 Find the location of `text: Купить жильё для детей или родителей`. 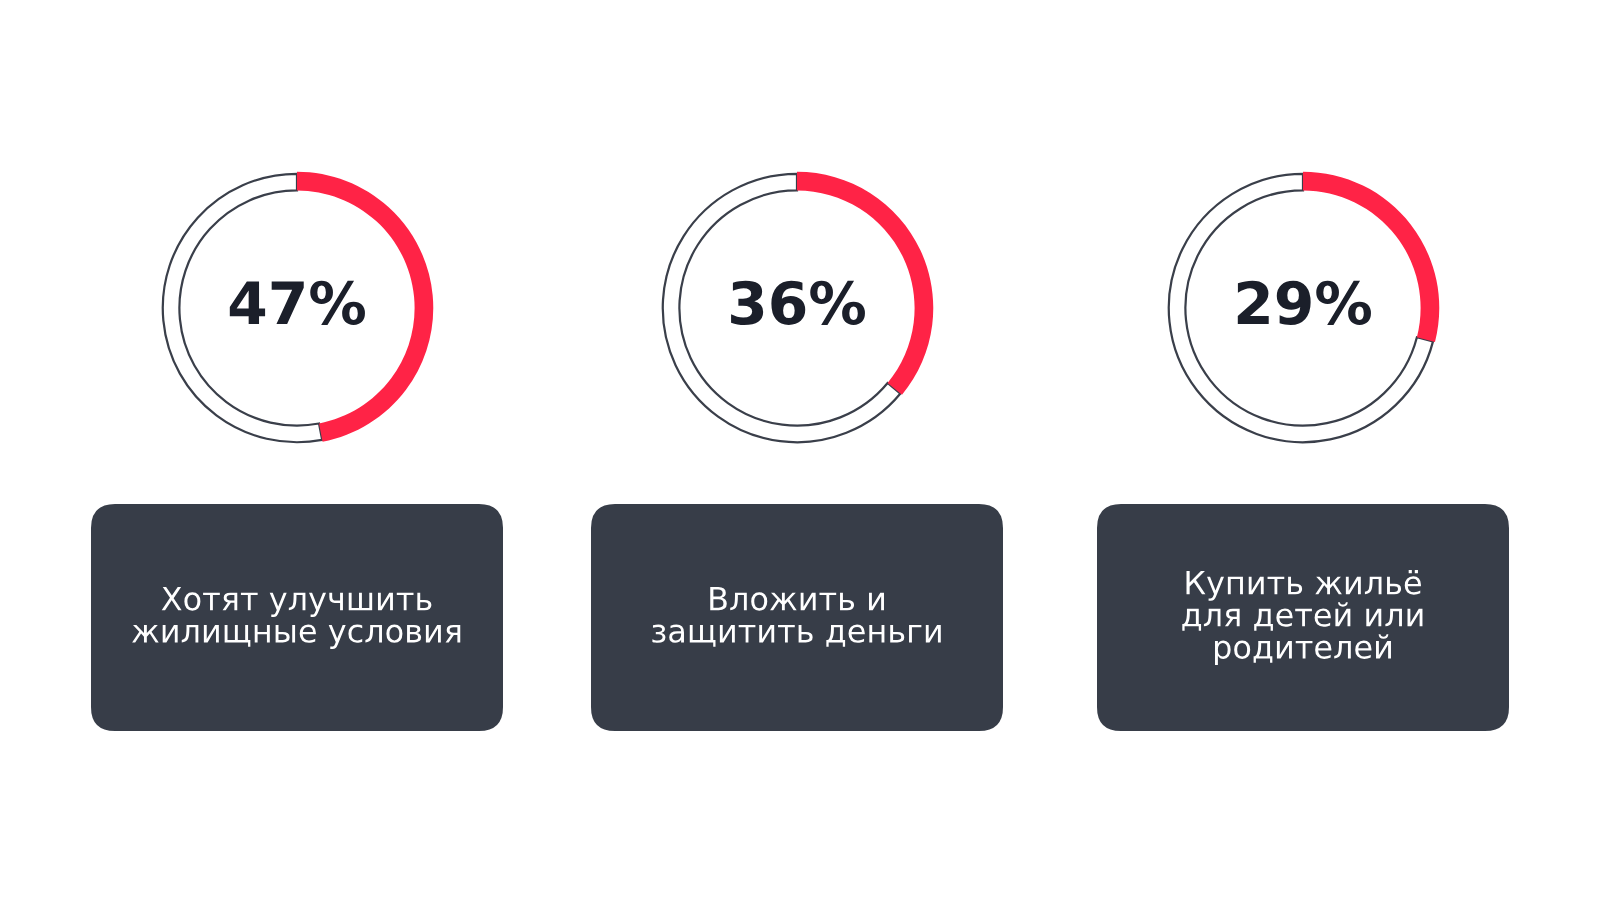

text: Купить жильё для детей или родителей is located at coordinates (1302, 617).